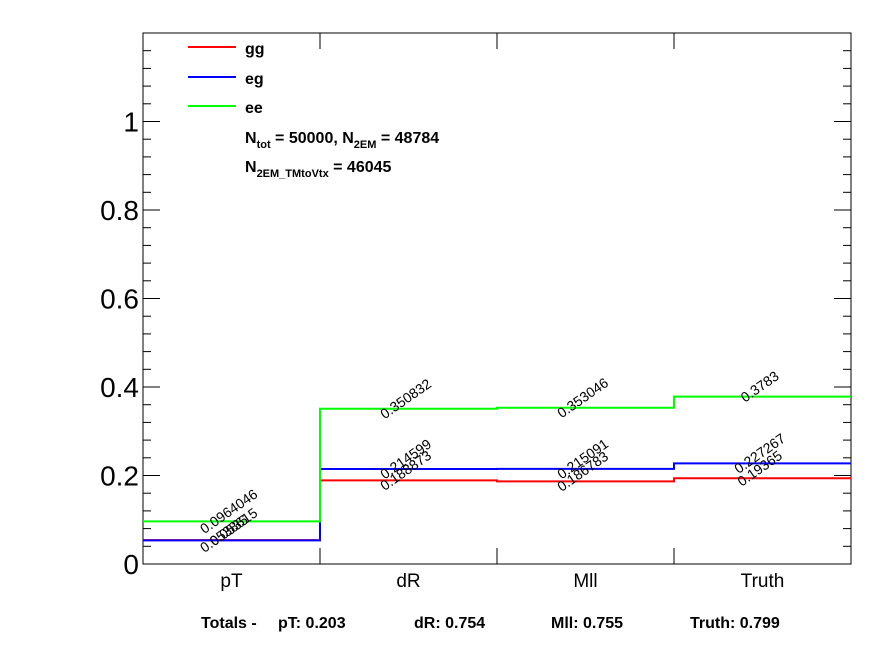 Image resolution: width=896 pixels, height=672 pixels. What do you see at coordinates (131, 122) in the screenshot?
I see `y-tick-label: 1` at bounding box center [131, 122].